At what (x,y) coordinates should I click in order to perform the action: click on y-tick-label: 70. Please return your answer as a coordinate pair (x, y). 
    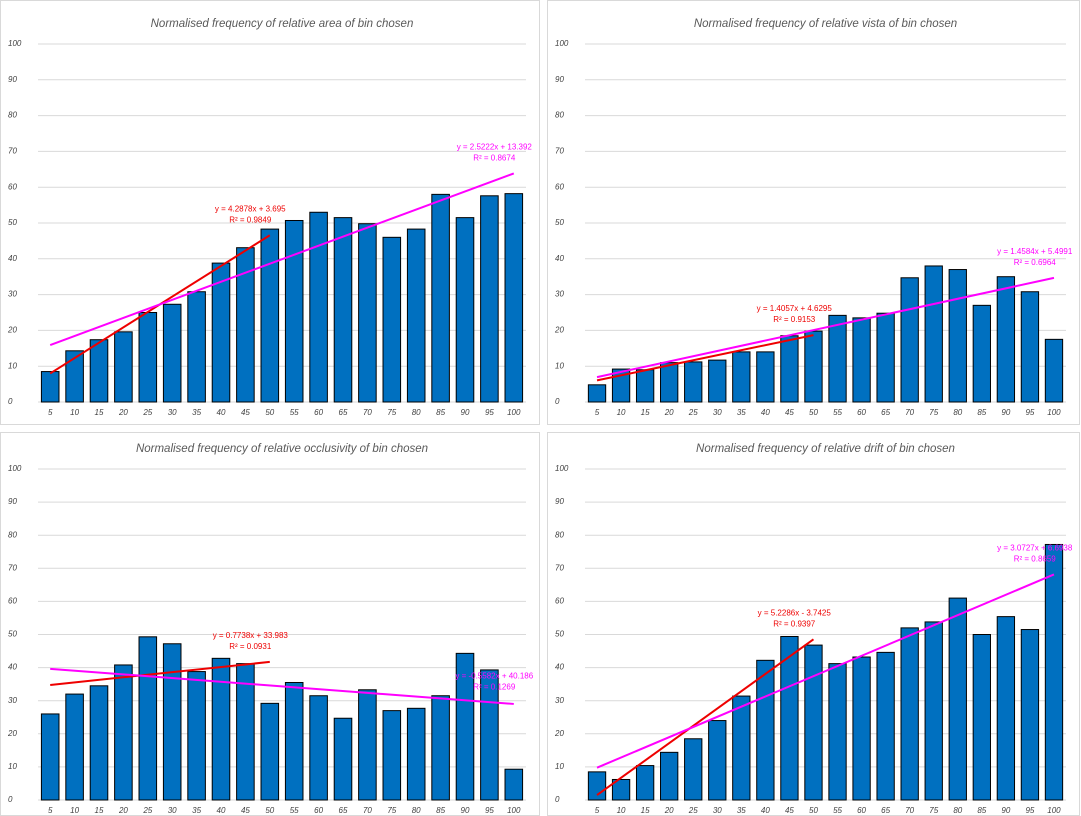
    Looking at the image, I should click on (559, 151).